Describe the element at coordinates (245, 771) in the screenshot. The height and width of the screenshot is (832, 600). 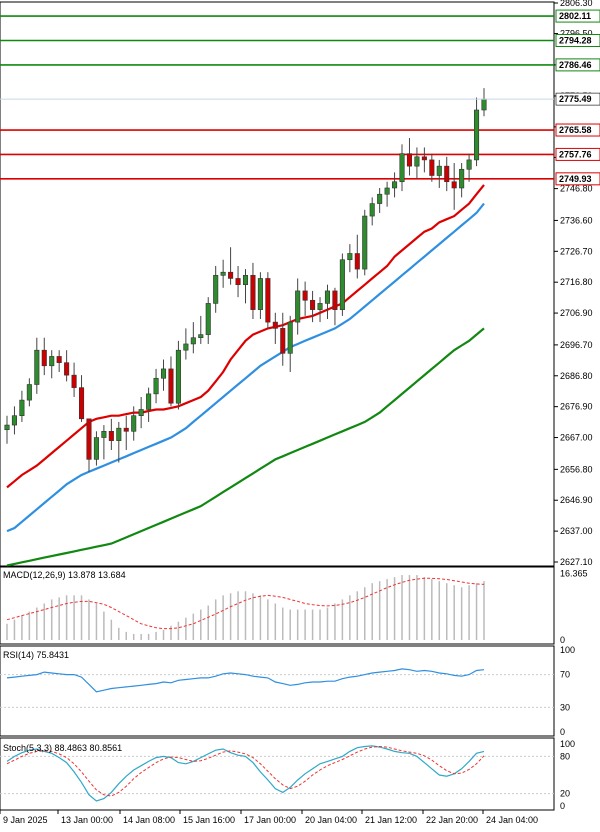
I see `stoch-d-line` at that location.